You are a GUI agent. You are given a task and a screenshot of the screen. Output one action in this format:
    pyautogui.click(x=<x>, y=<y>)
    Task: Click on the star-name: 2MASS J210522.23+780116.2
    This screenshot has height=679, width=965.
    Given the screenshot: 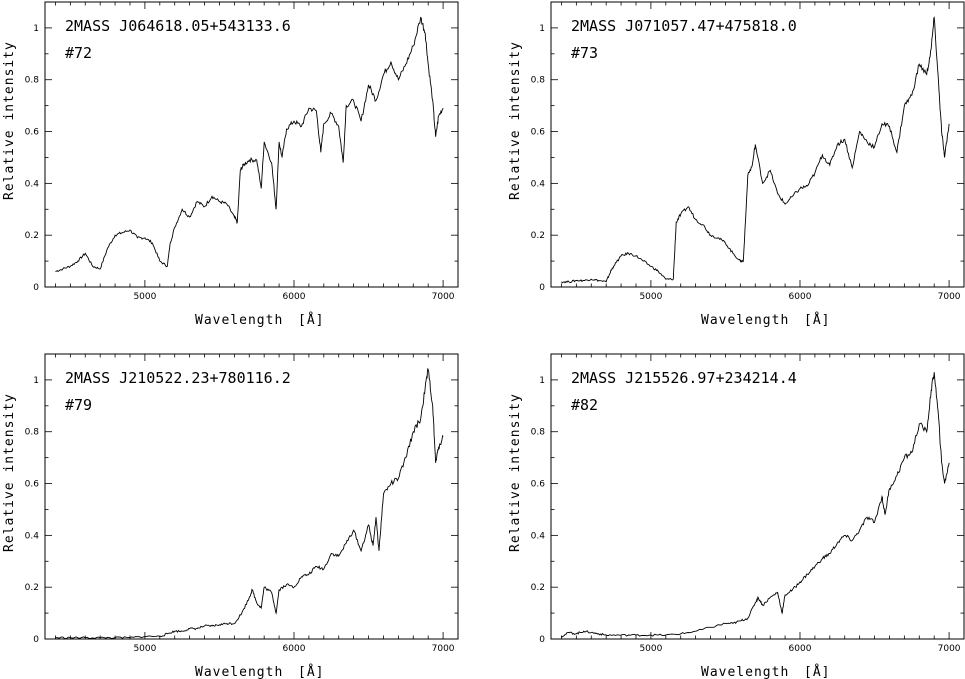 What is the action you would take?
    pyautogui.click(x=178, y=378)
    